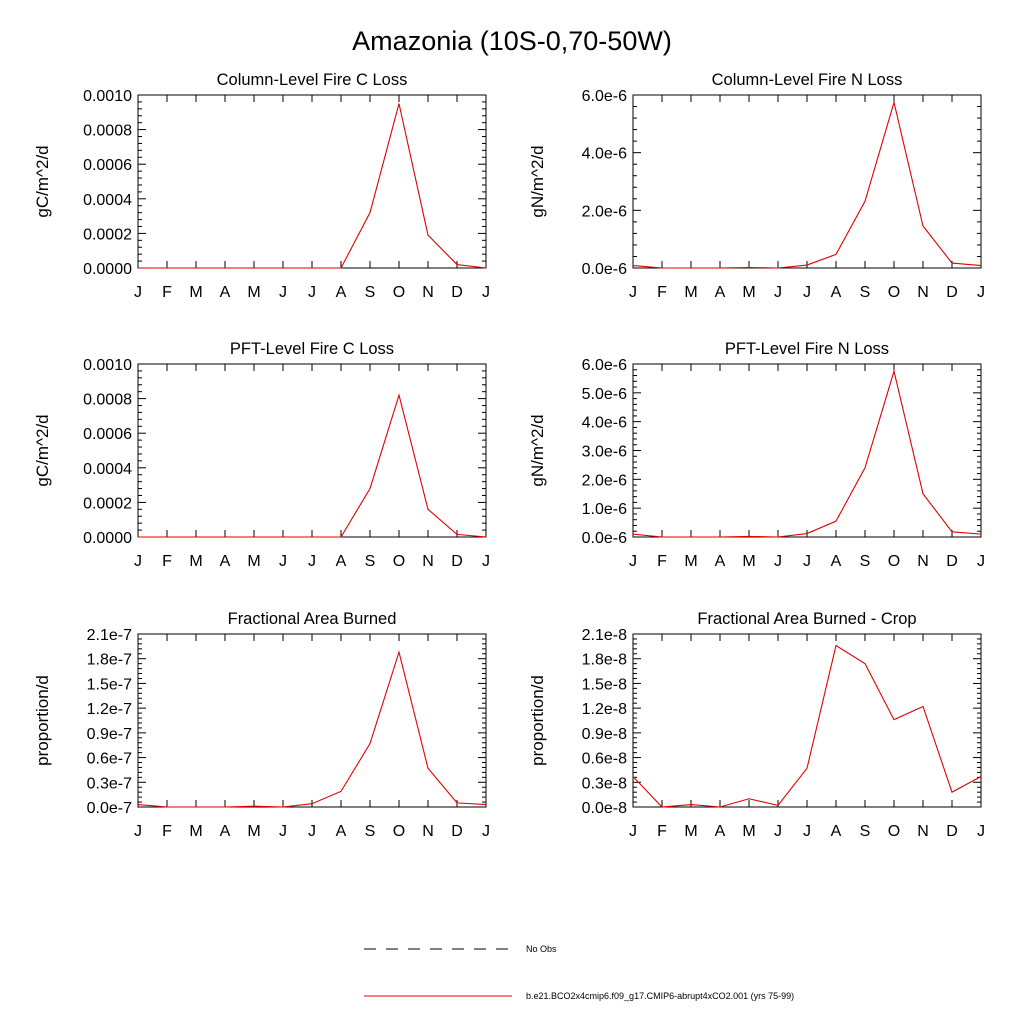 This screenshot has width=1024, height=1024. Describe the element at coordinates (604, 734) in the screenshot. I see `y-tick-label: 0.9e-8` at that location.